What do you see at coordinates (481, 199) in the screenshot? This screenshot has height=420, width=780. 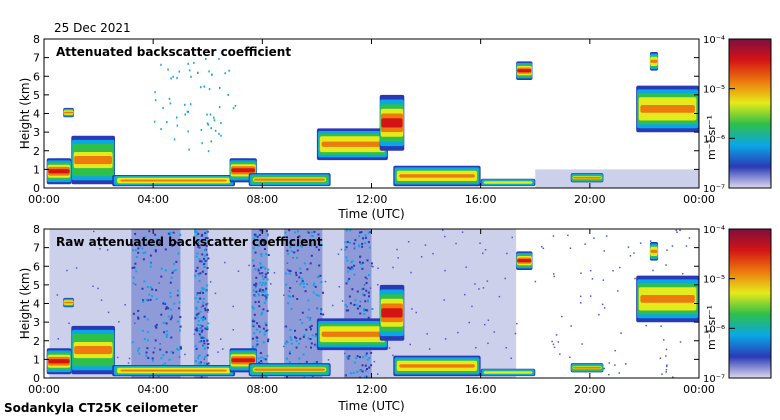 I see `x-tick-label: 16:00` at bounding box center [481, 199].